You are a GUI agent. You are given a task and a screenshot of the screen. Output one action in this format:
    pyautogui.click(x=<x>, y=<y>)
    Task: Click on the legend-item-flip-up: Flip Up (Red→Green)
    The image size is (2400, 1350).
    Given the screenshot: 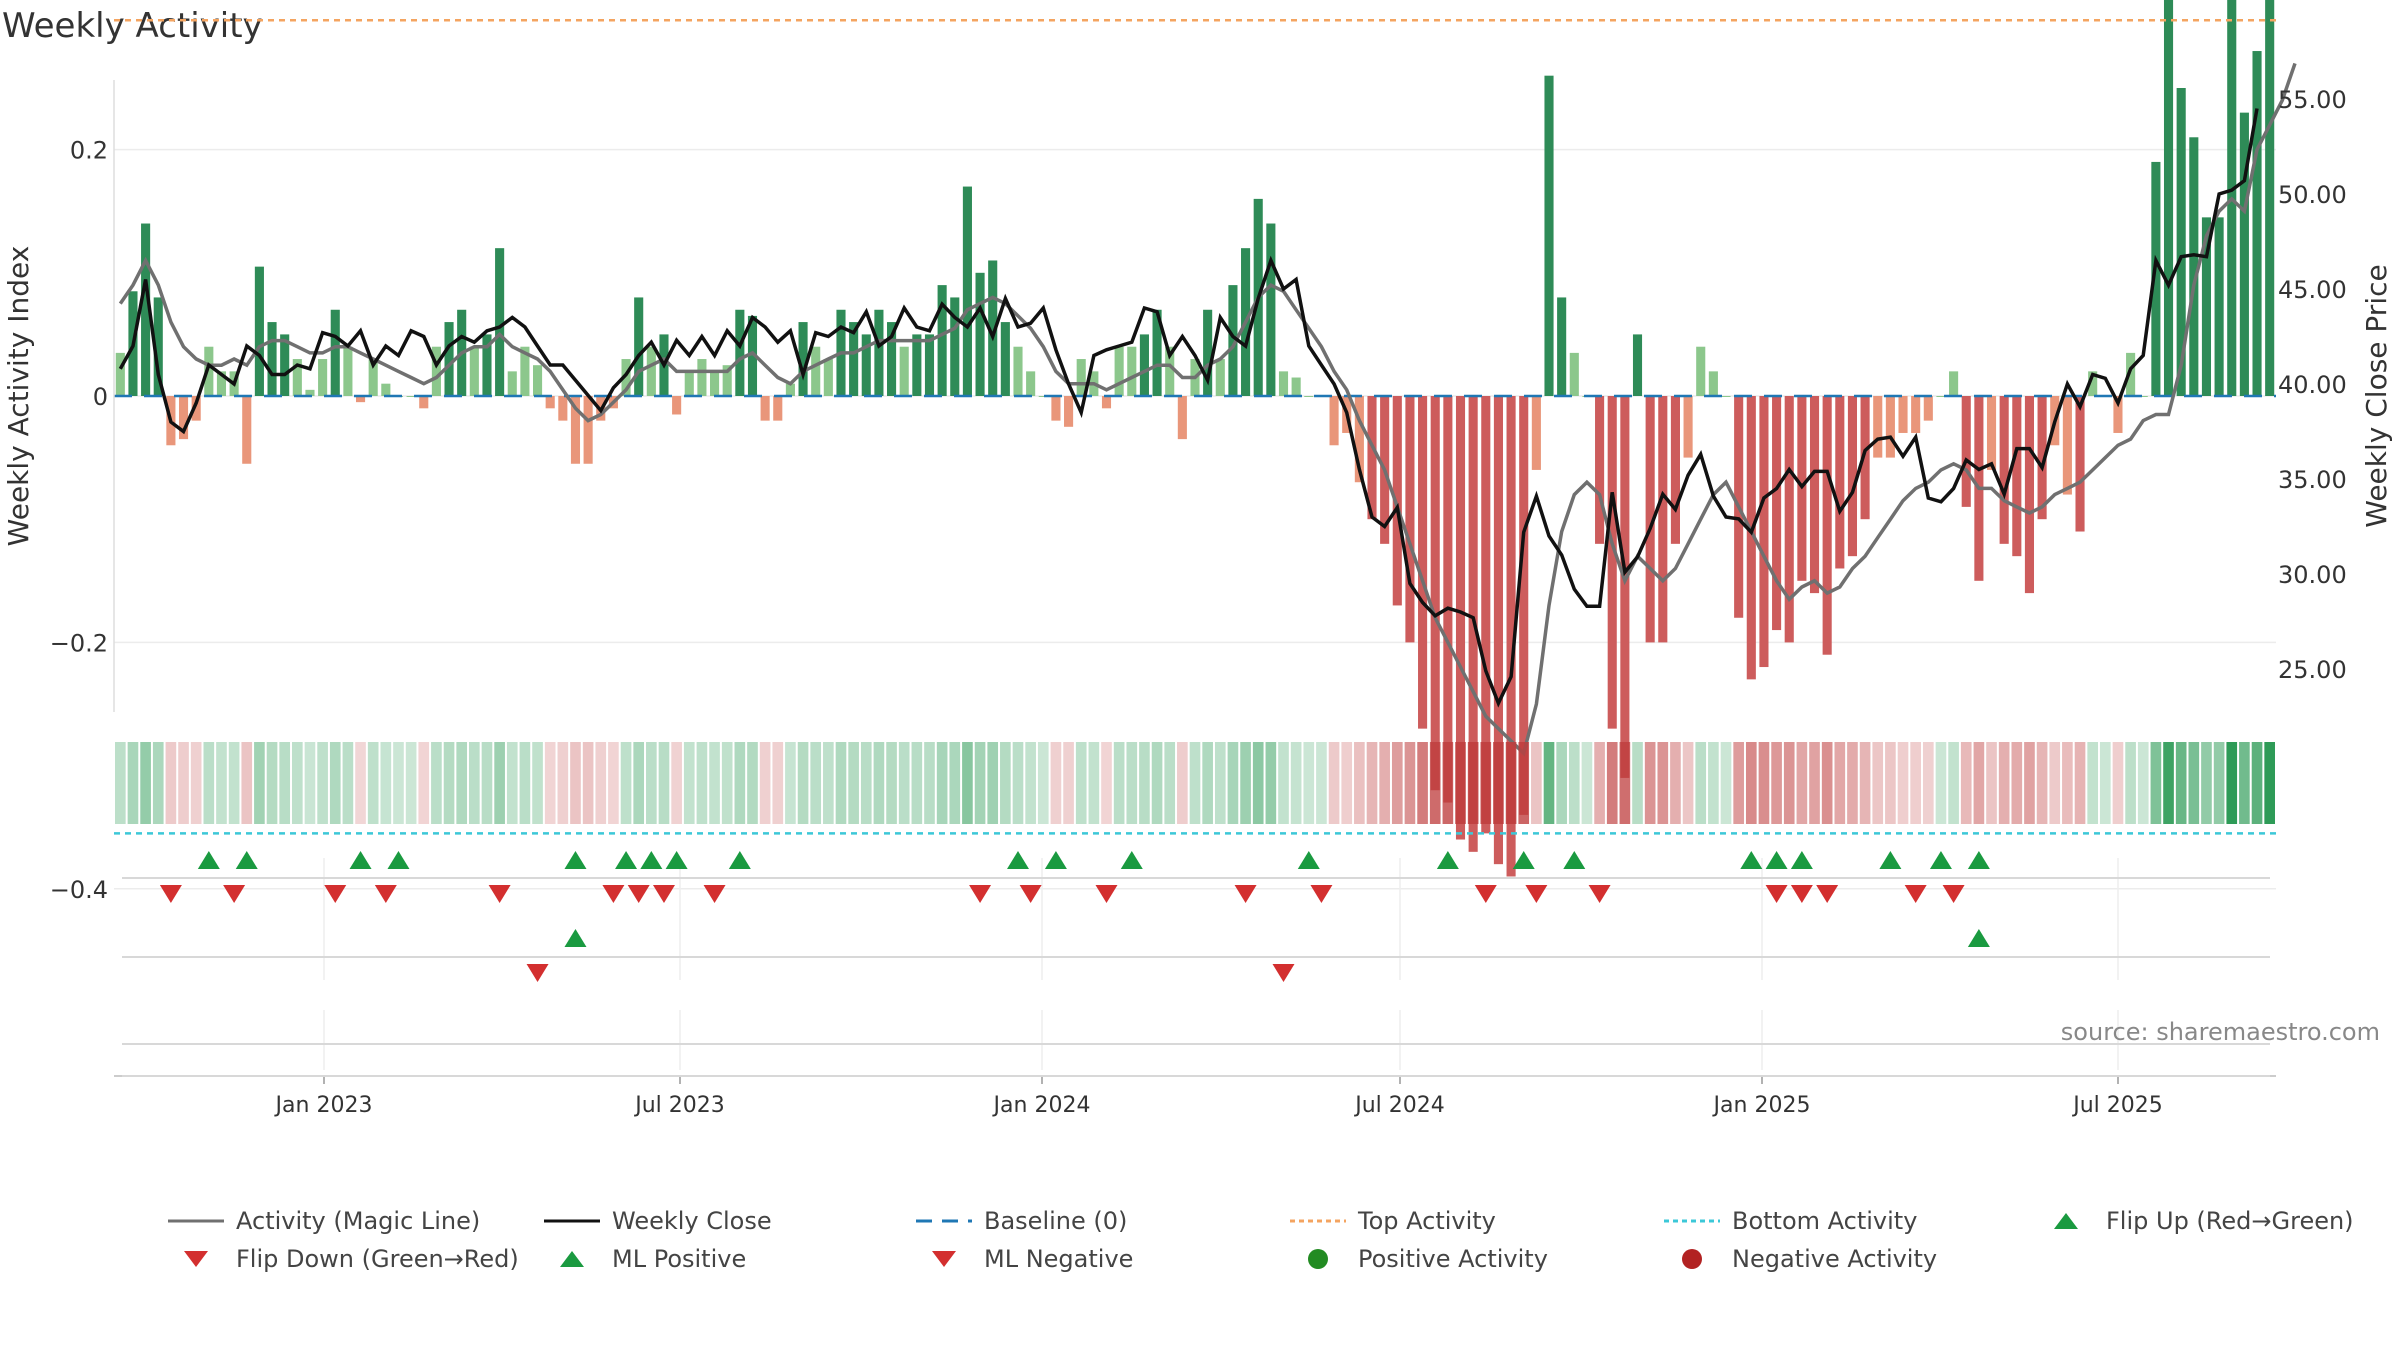 What is the action you would take?
    pyautogui.click(x=2195, y=1221)
    